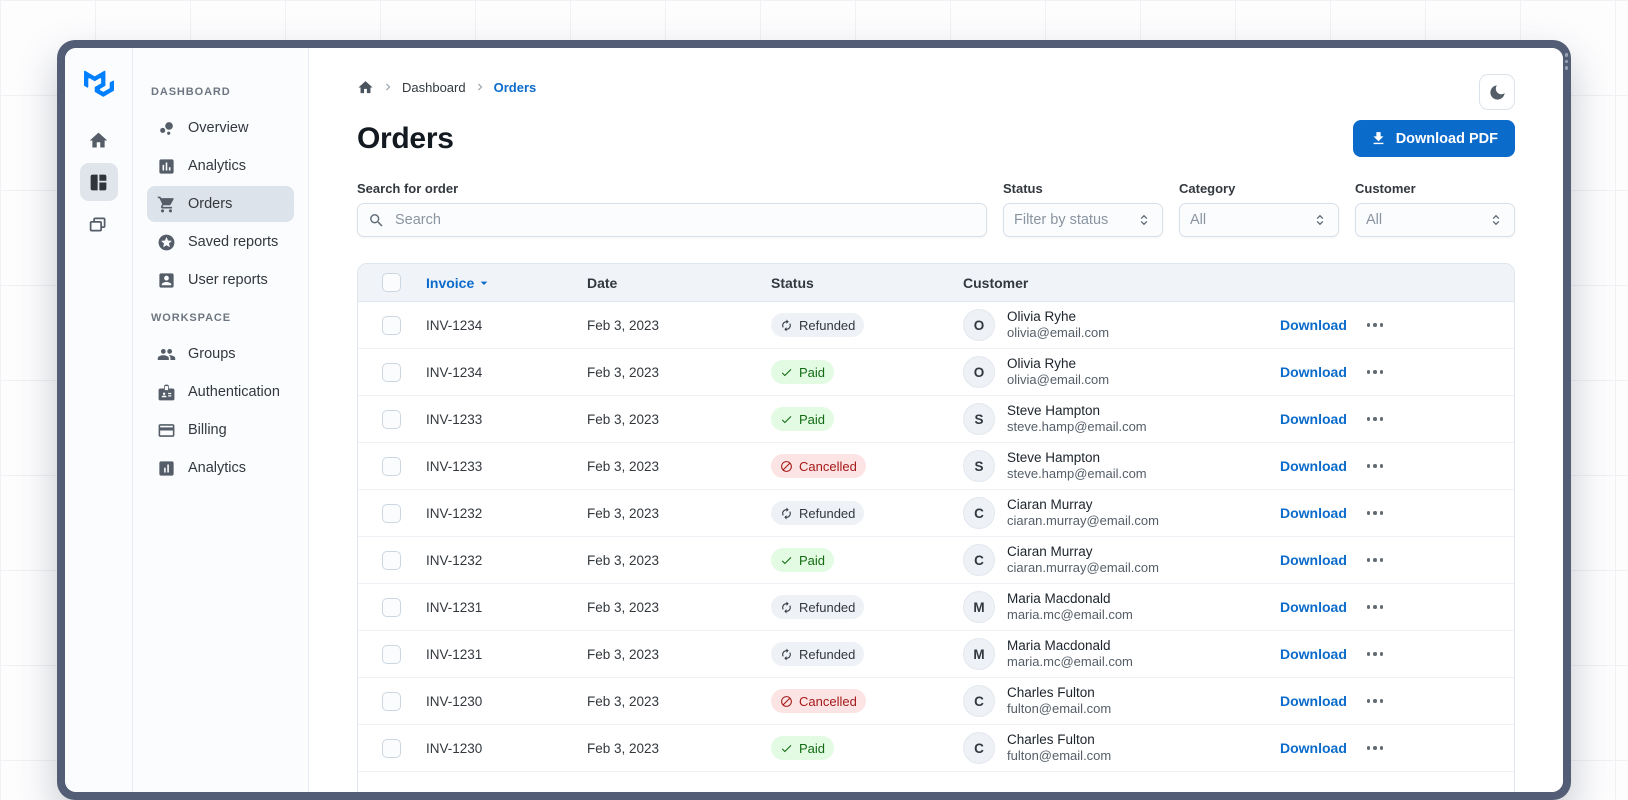  I want to click on search-icon, so click(376, 220).